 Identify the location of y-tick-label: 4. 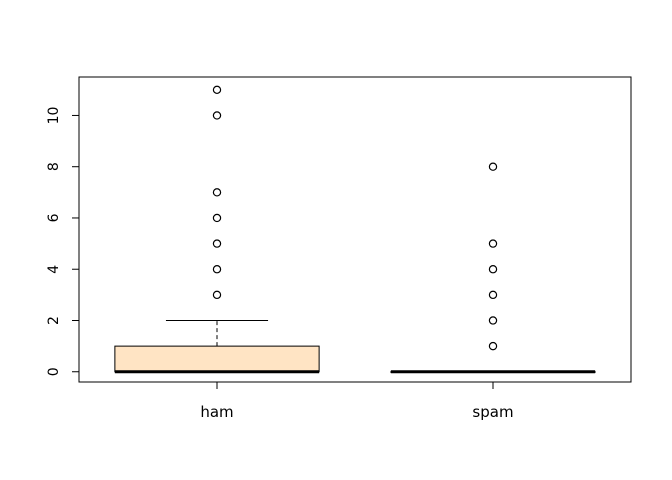
(54, 269).